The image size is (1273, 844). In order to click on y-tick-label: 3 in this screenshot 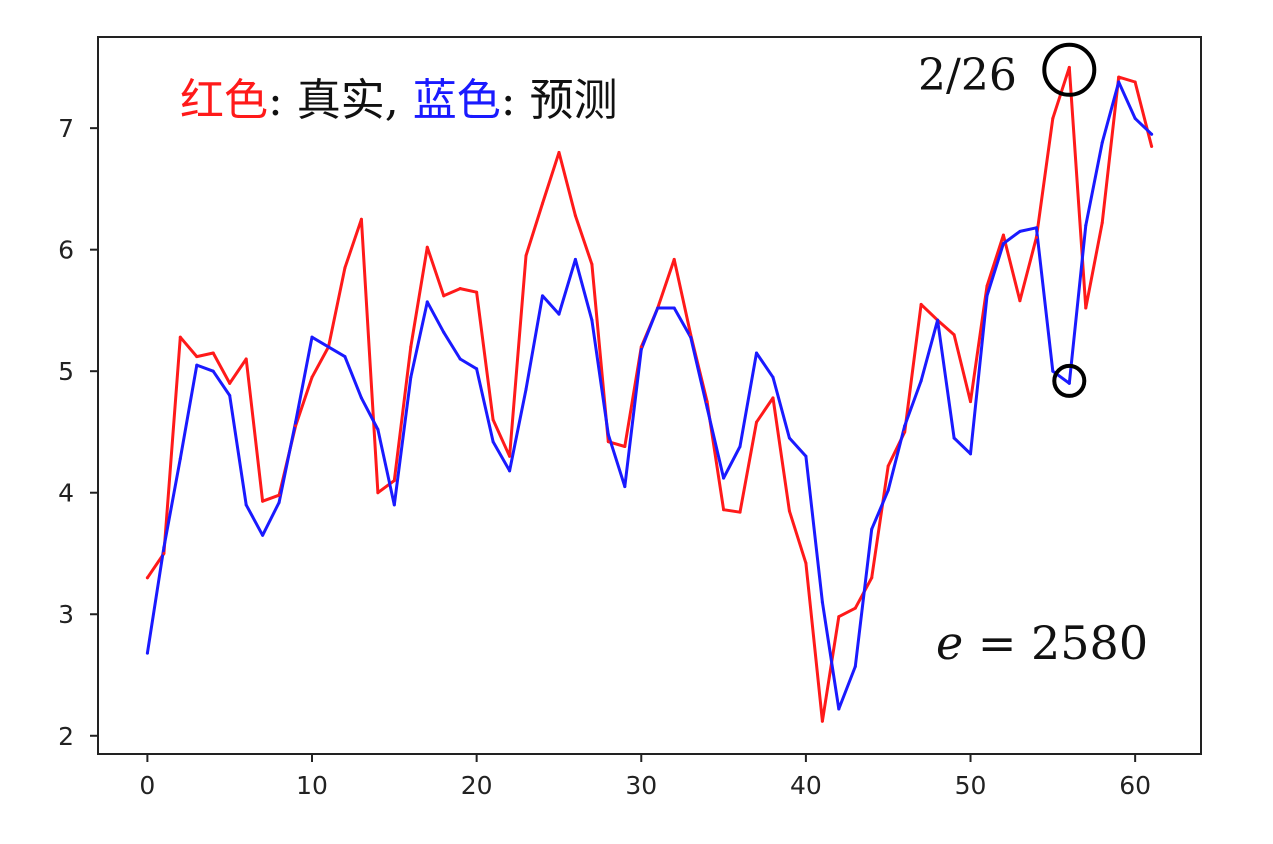, I will do `click(66, 614)`.